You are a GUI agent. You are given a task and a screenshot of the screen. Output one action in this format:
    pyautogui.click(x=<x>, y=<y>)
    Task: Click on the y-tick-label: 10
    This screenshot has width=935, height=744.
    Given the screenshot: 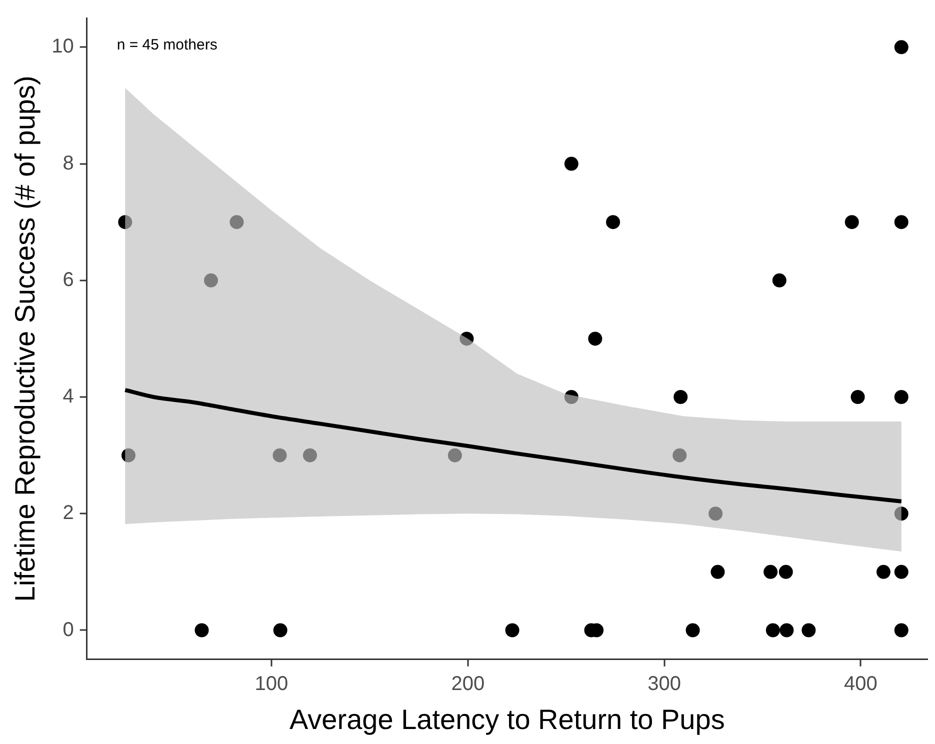 What is the action you would take?
    pyautogui.click(x=63, y=47)
    